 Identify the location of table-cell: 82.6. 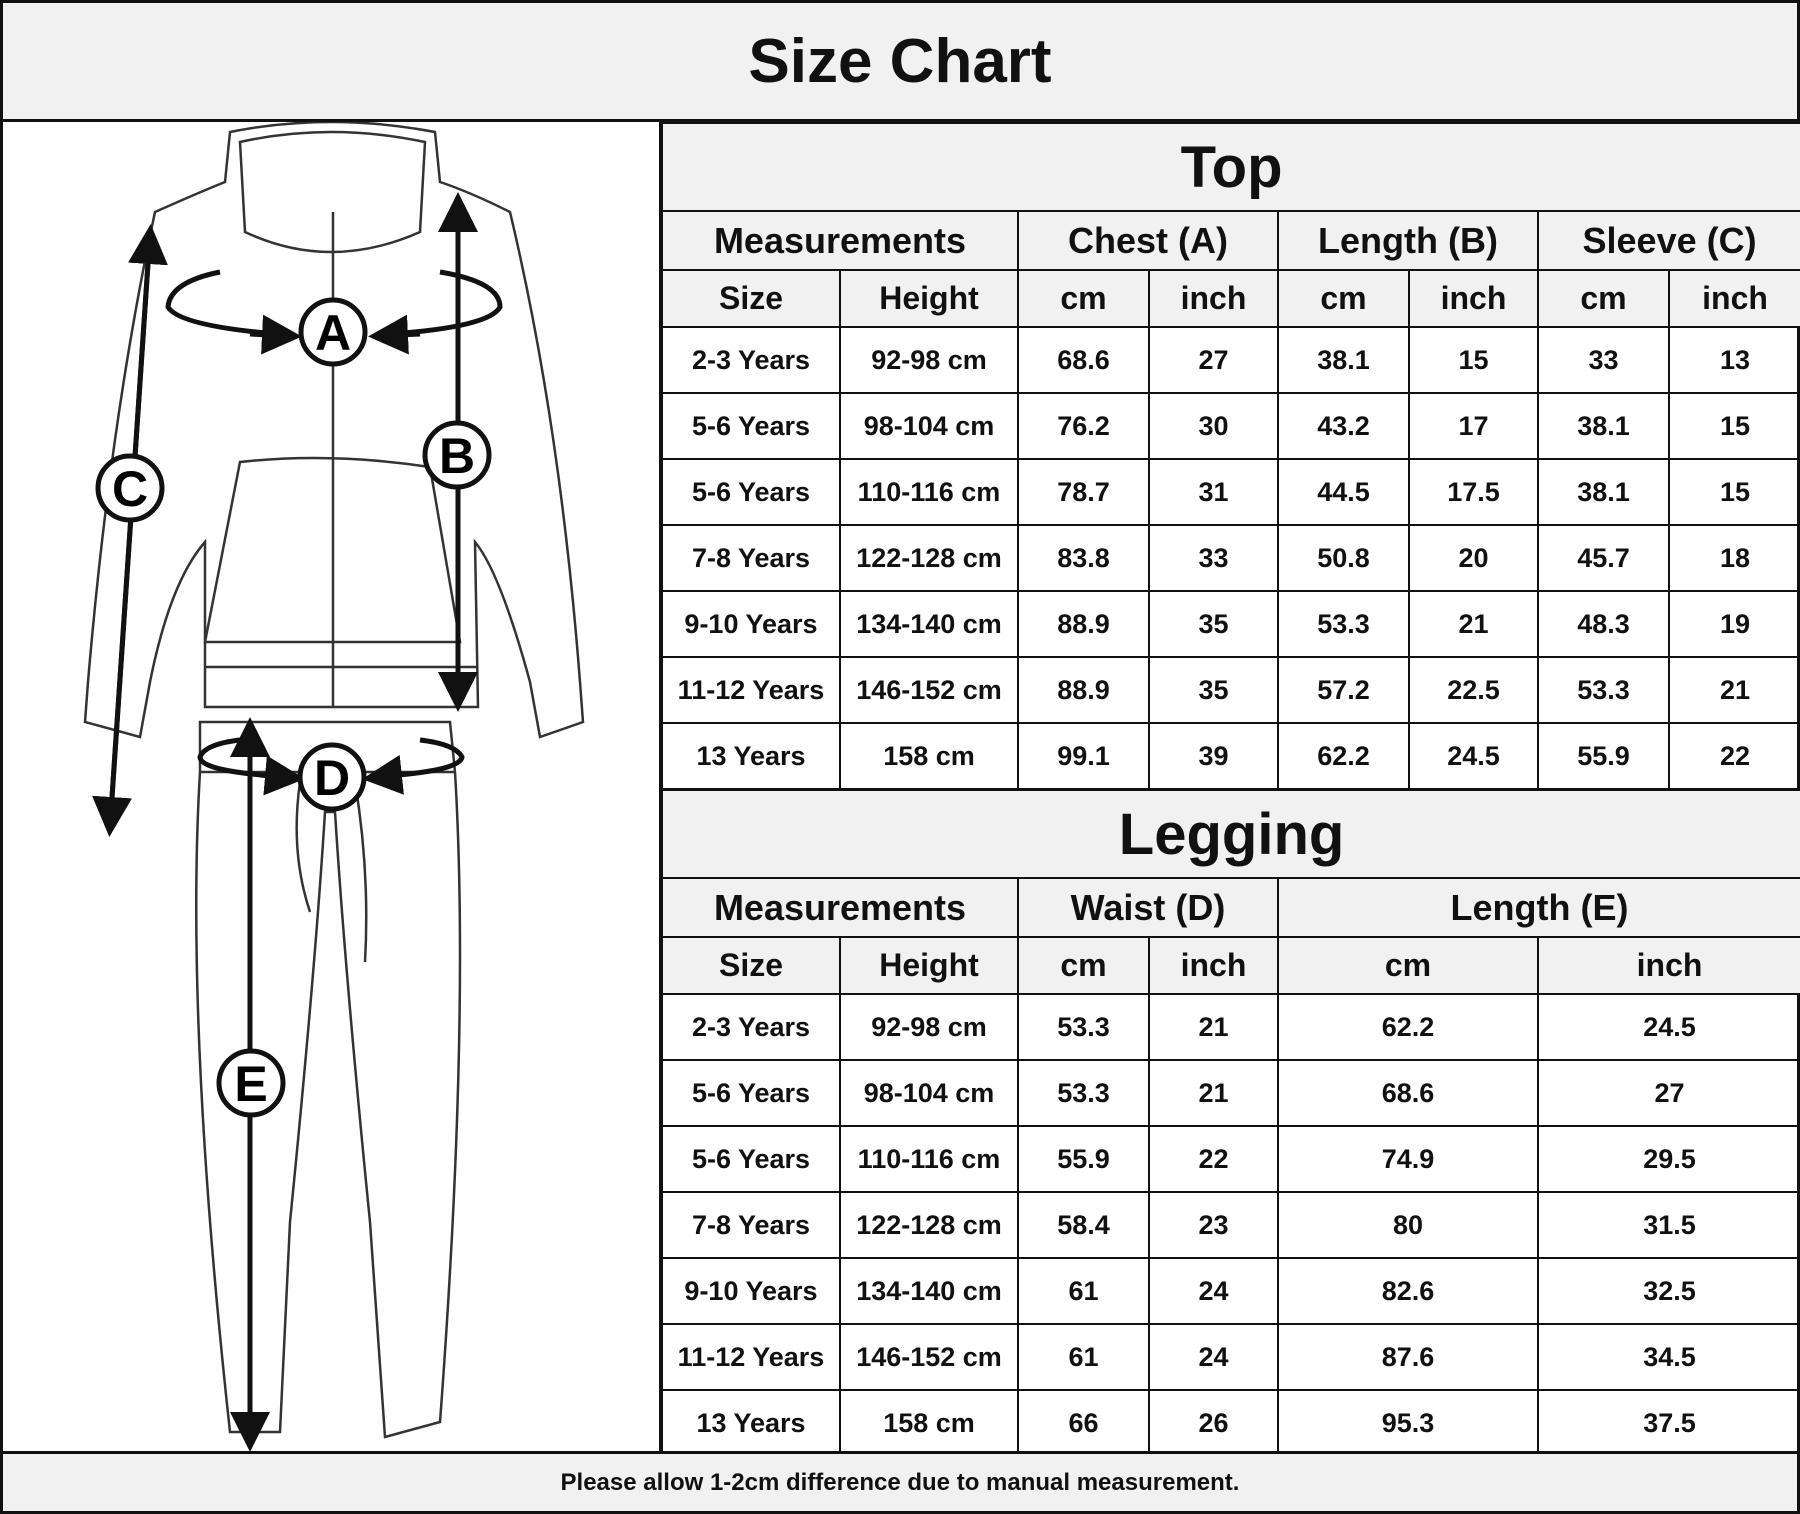
(1408, 1291).